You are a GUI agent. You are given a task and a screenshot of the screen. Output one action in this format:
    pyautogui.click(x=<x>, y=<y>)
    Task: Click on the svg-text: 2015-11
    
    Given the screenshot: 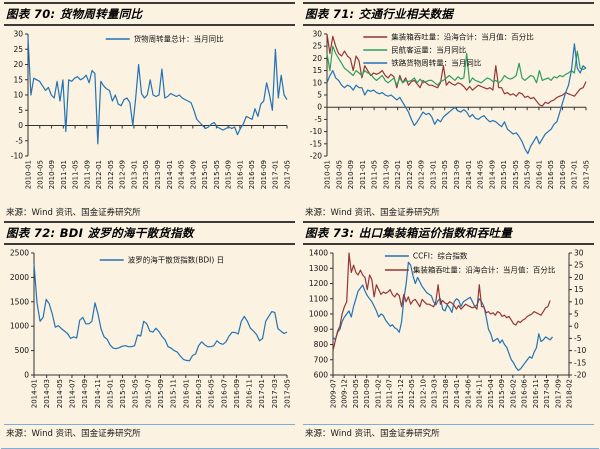 What is the action you would take?
    pyautogui.click(x=174, y=393)
    